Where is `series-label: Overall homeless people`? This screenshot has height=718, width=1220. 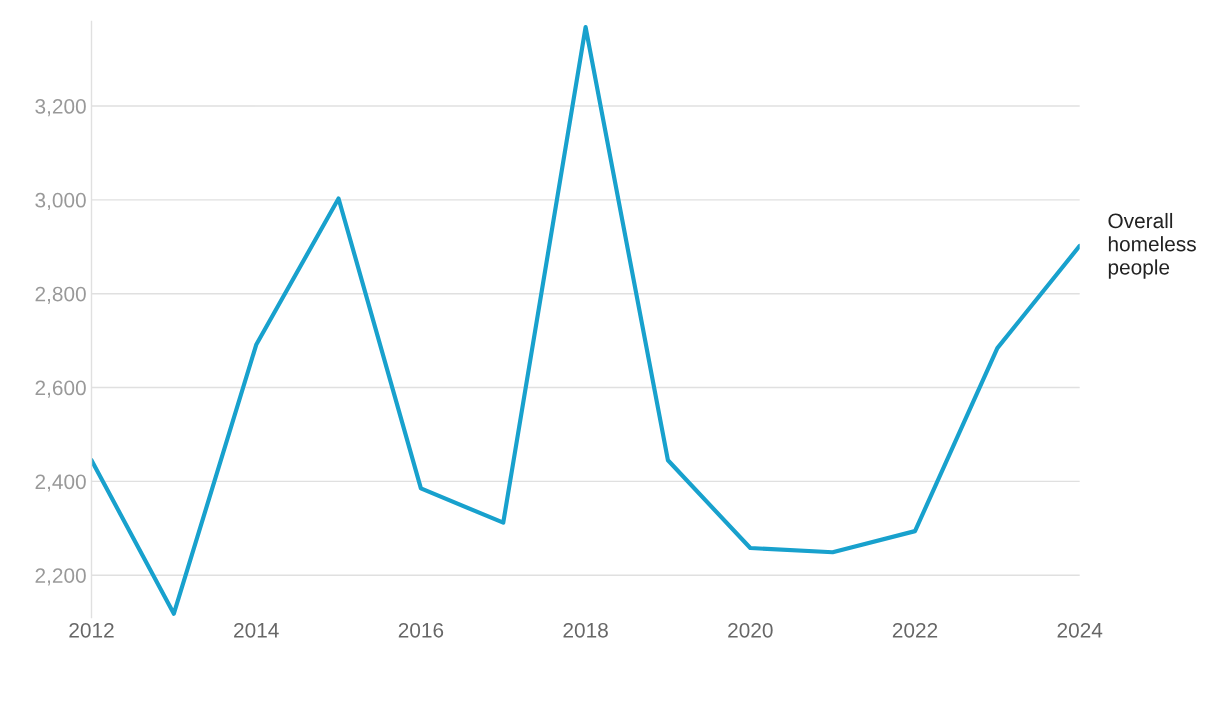
series-label: Overall homeless people is located at coordinates (1152, 245).